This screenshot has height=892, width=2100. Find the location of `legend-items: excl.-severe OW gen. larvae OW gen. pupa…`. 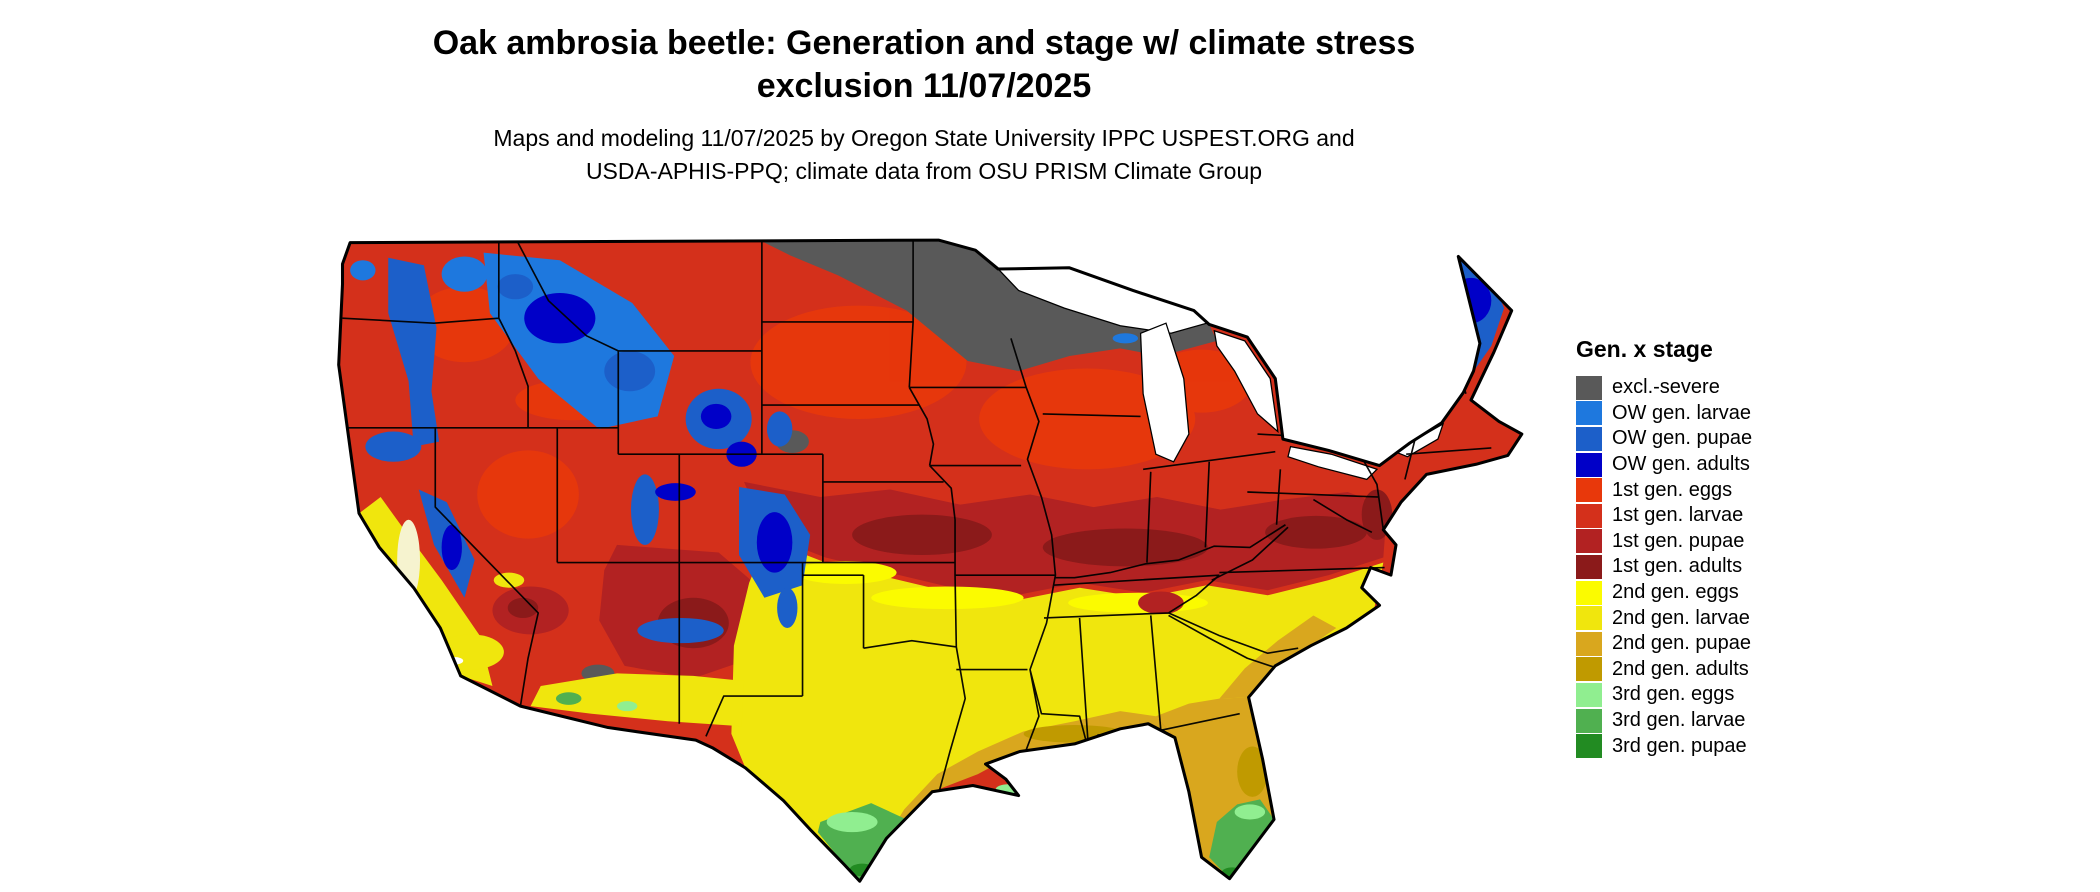

legend-items: excl.-severe OW gen. larvae OW gen. pupa… is located at coordinates (1706, 567).